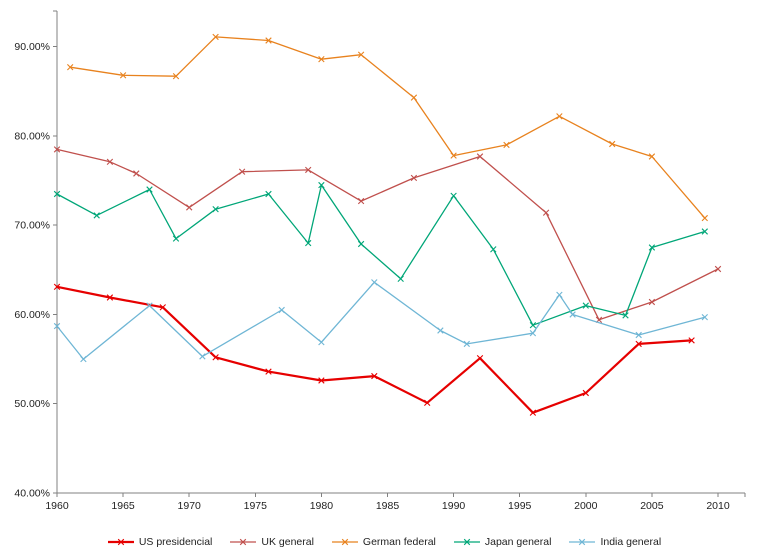 The image size is (769, 556). I want to click on x-tick-label: 2005, so click(652, 506).